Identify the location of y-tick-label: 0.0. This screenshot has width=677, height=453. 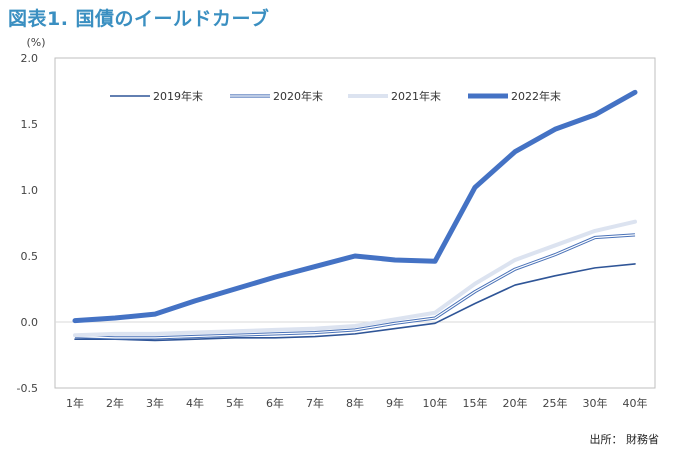
(30, 322).